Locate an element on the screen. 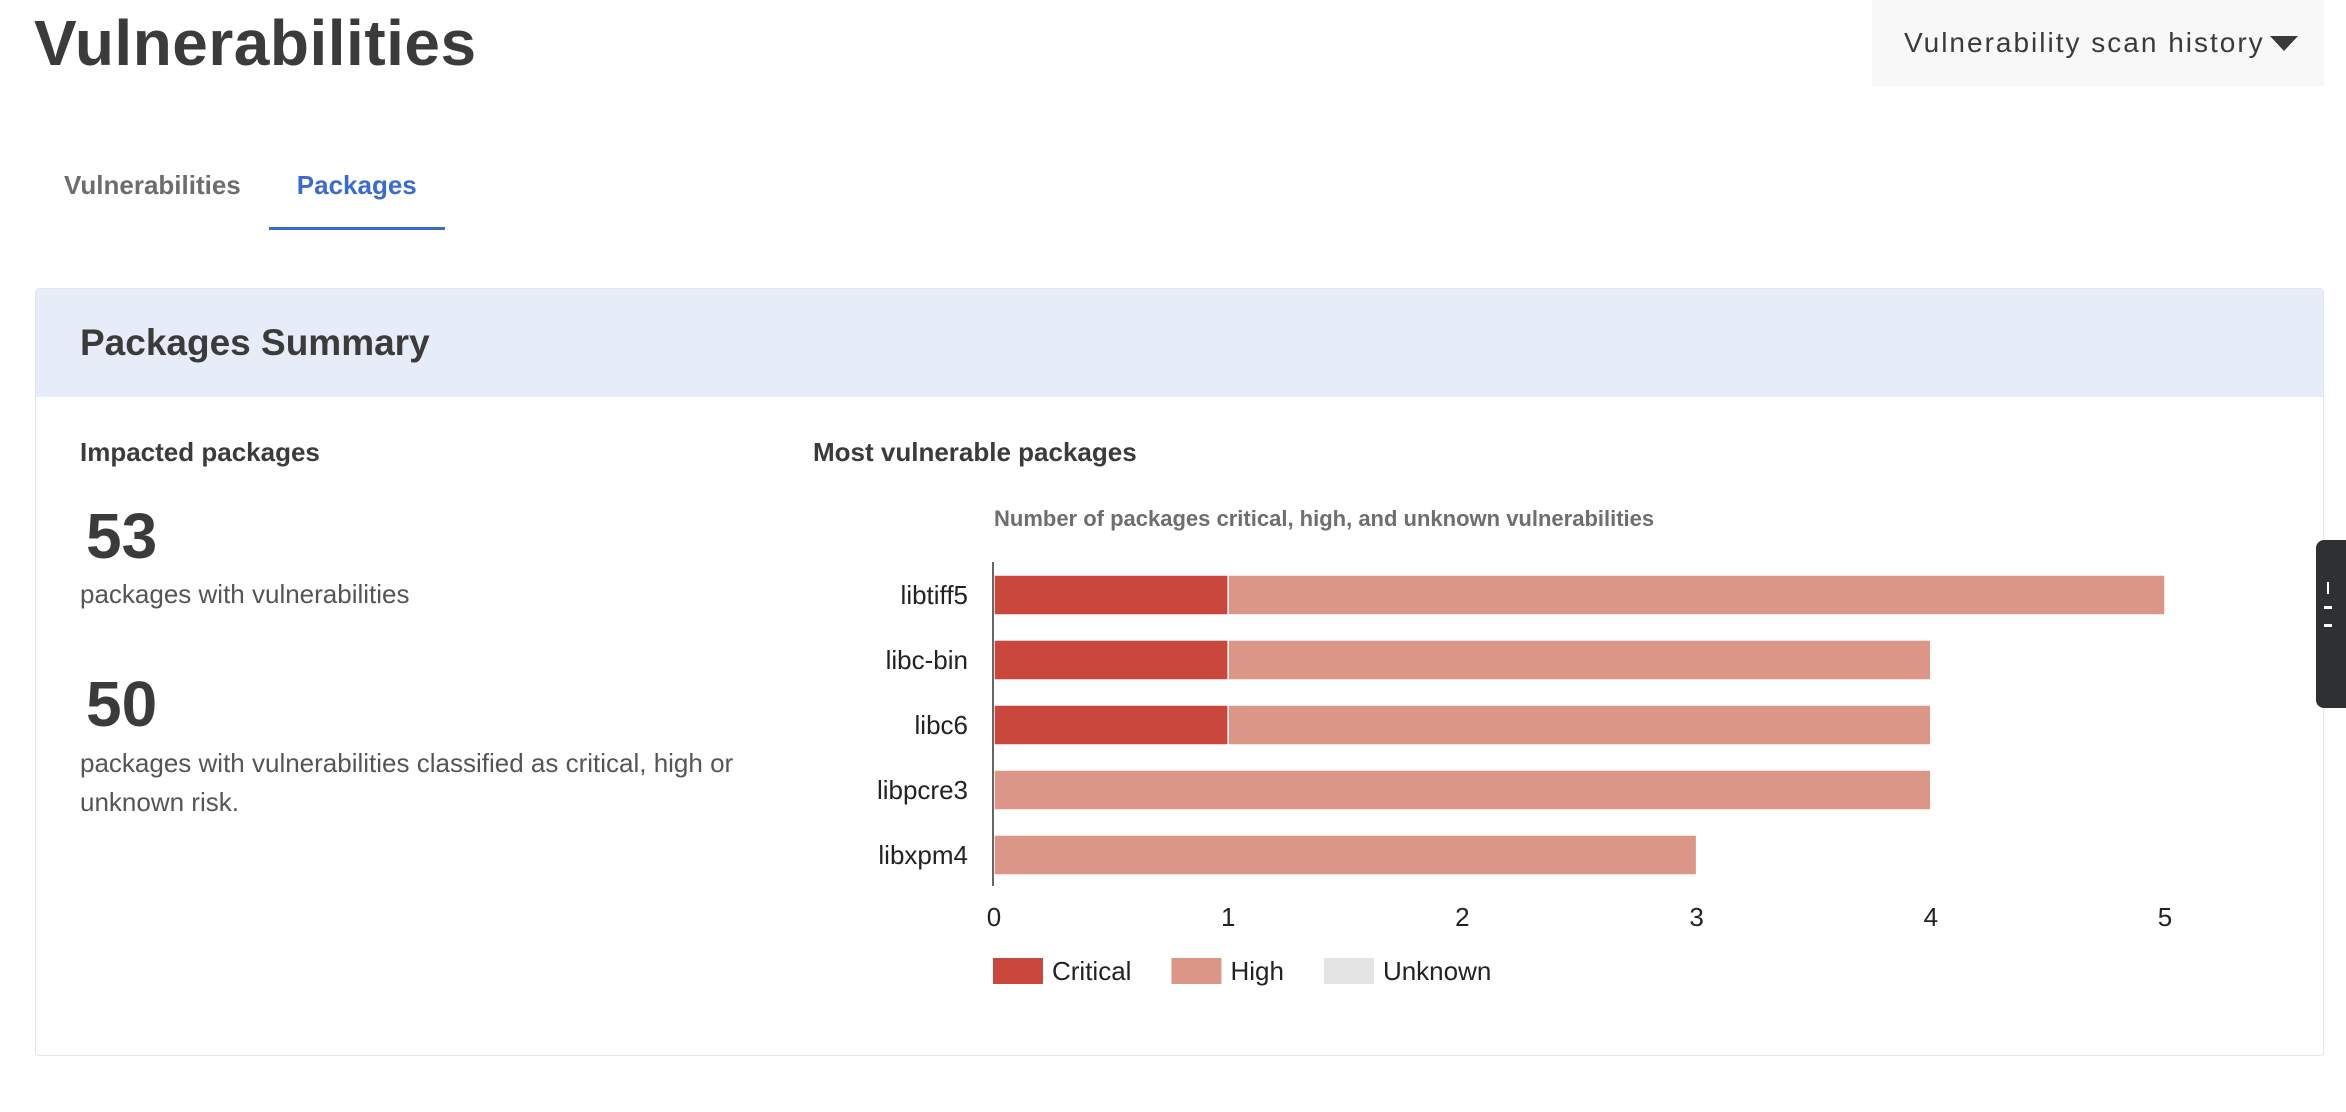 This screenshot has height=1112, width=2346. x-tick-label: 0 is located at coordinates (994, 917).